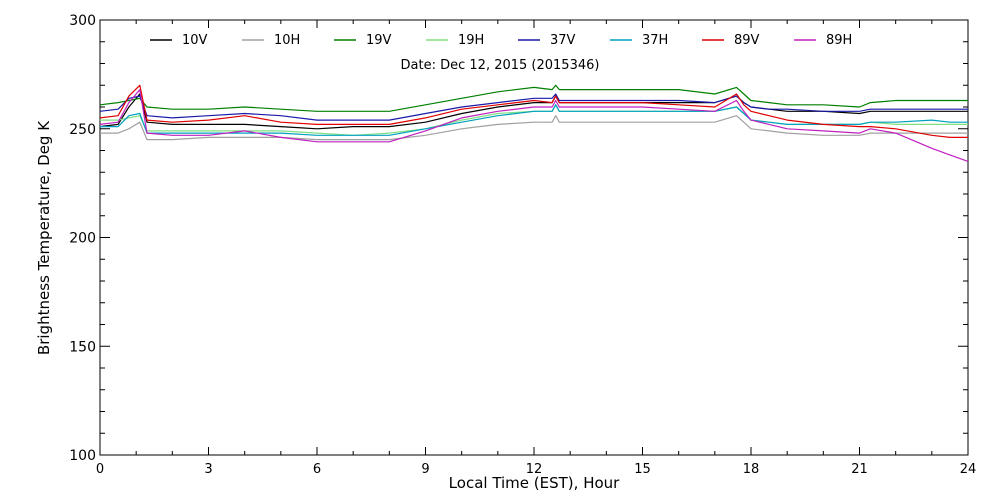 The width and height of the screenshot is (1000, 504). What do you see at coordinates (500, 65) in the screenshot?
I see `date-annotation: Date: Dec 12, 2015 (2015346)` at bounding box center [500, 65].